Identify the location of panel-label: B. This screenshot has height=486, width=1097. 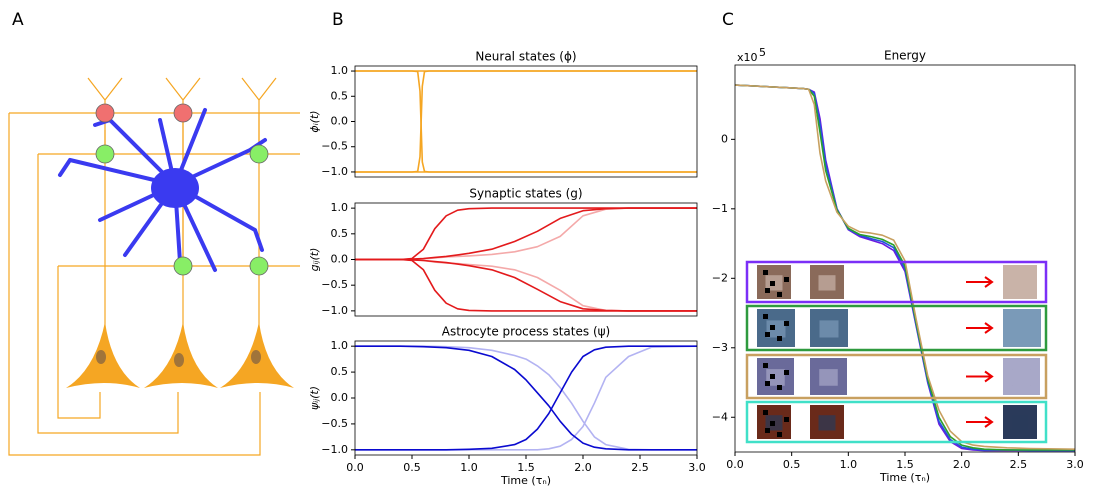
(338, 20).